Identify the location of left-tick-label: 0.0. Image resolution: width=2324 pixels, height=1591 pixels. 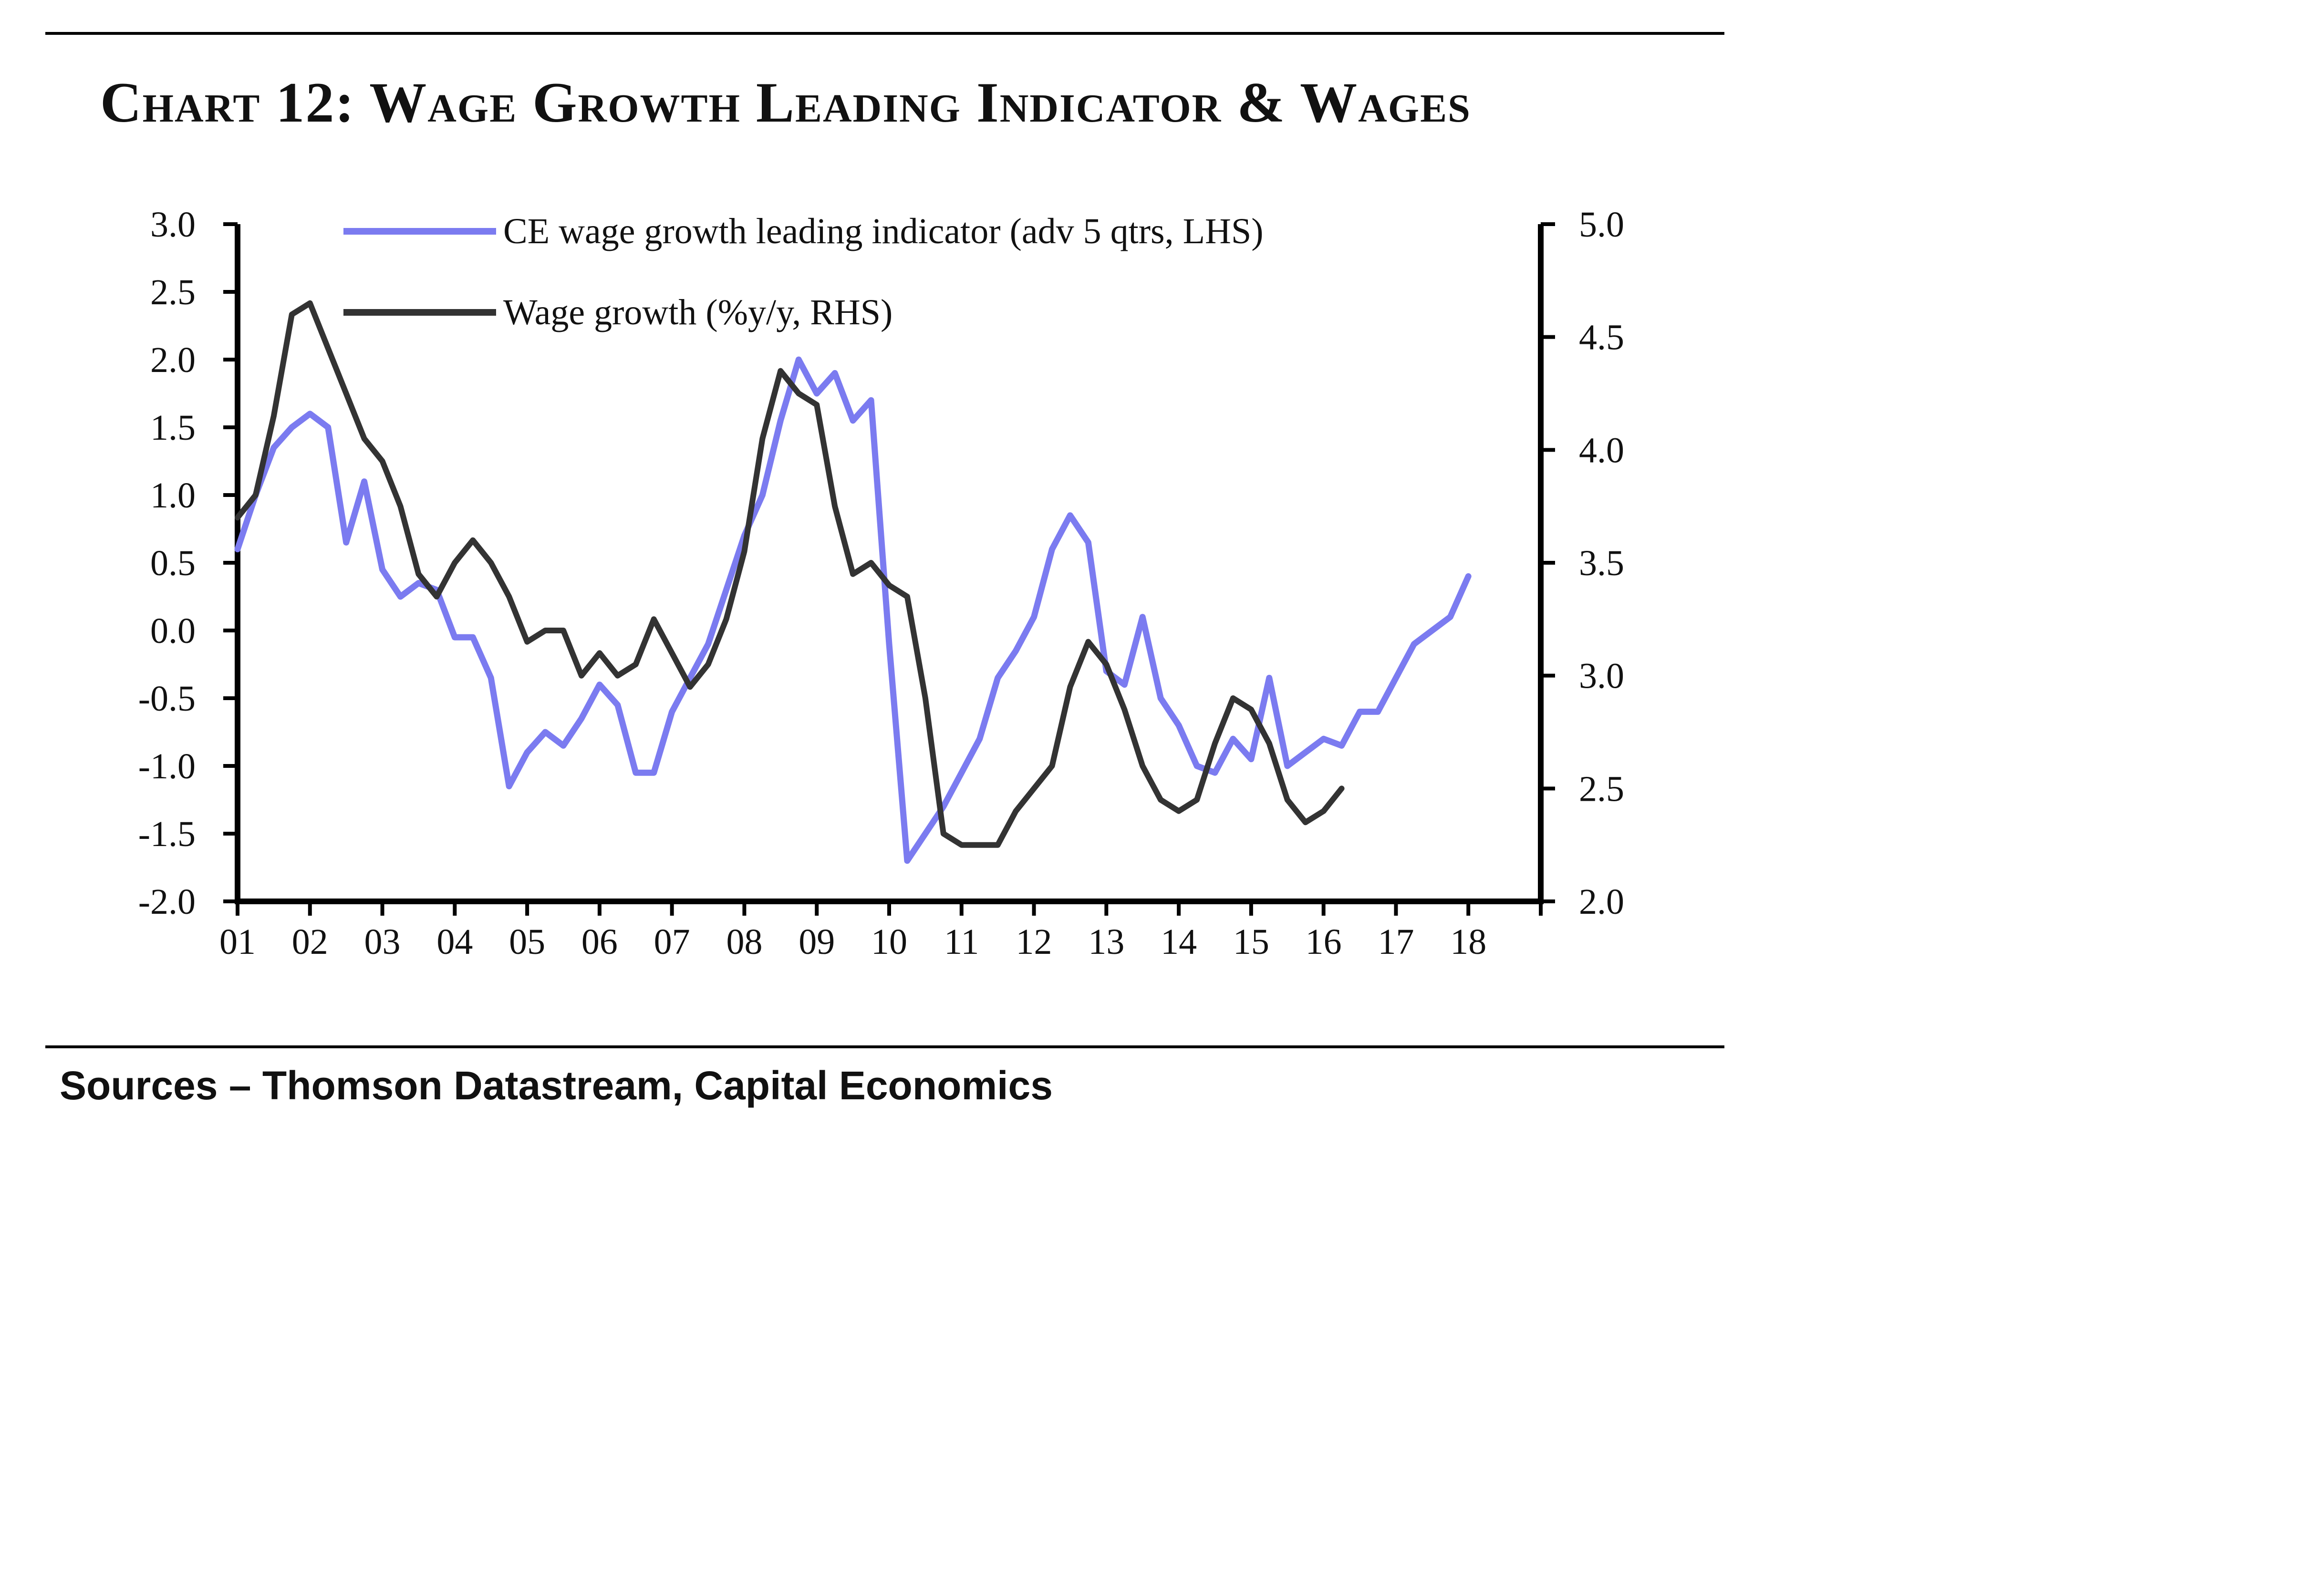
(173, 631).